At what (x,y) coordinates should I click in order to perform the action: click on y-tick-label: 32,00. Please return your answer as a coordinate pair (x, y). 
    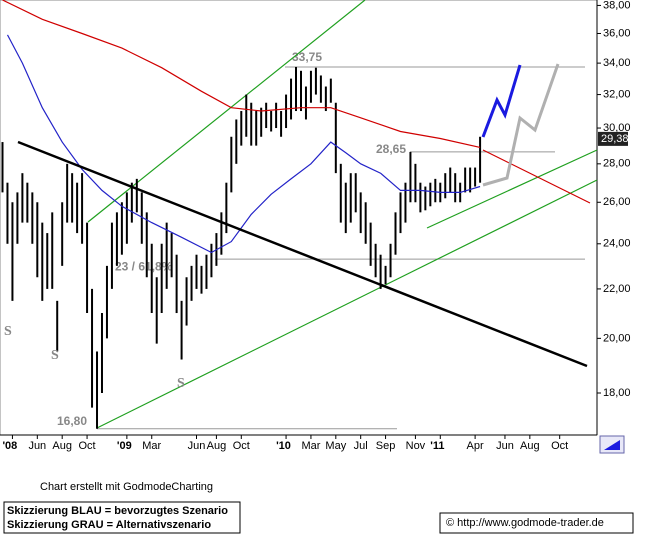
    Looking at the image, I should click on (617, 94).